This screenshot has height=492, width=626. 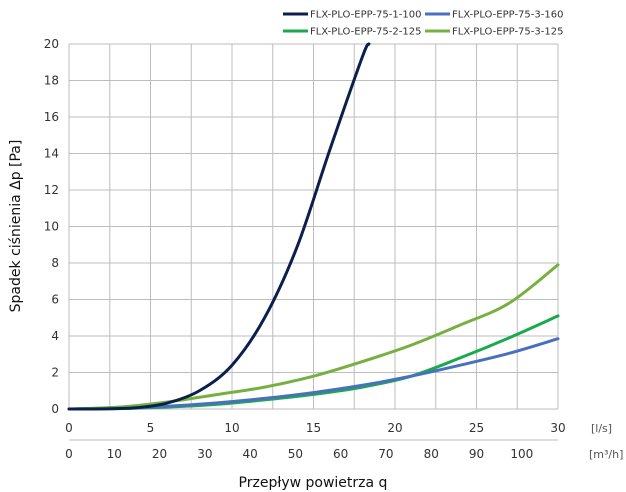 What do you see at coordinates (340, 454) in the screenshot?
I see `x-tick-label-secondary: 60` at bounding box center [340, 454].